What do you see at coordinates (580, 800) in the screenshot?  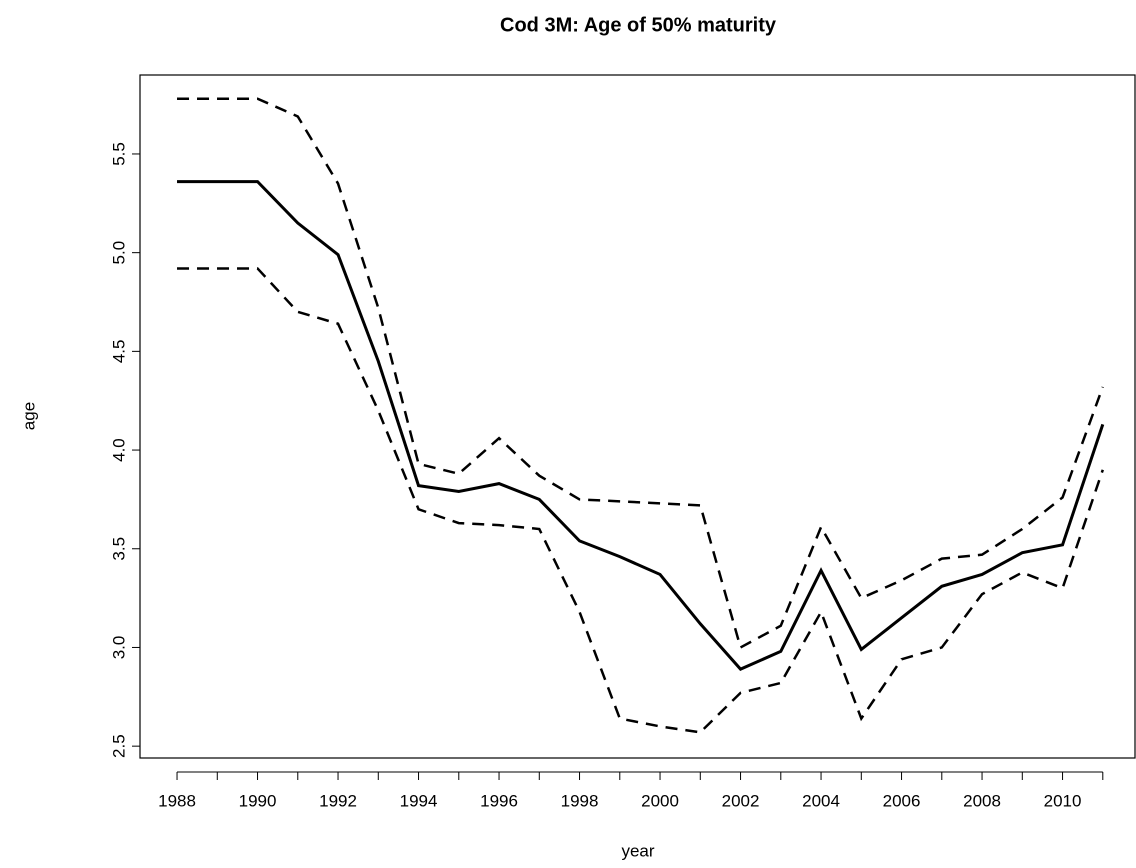 I see `x-tick-label: 1998` at bounding box center [580, 800].